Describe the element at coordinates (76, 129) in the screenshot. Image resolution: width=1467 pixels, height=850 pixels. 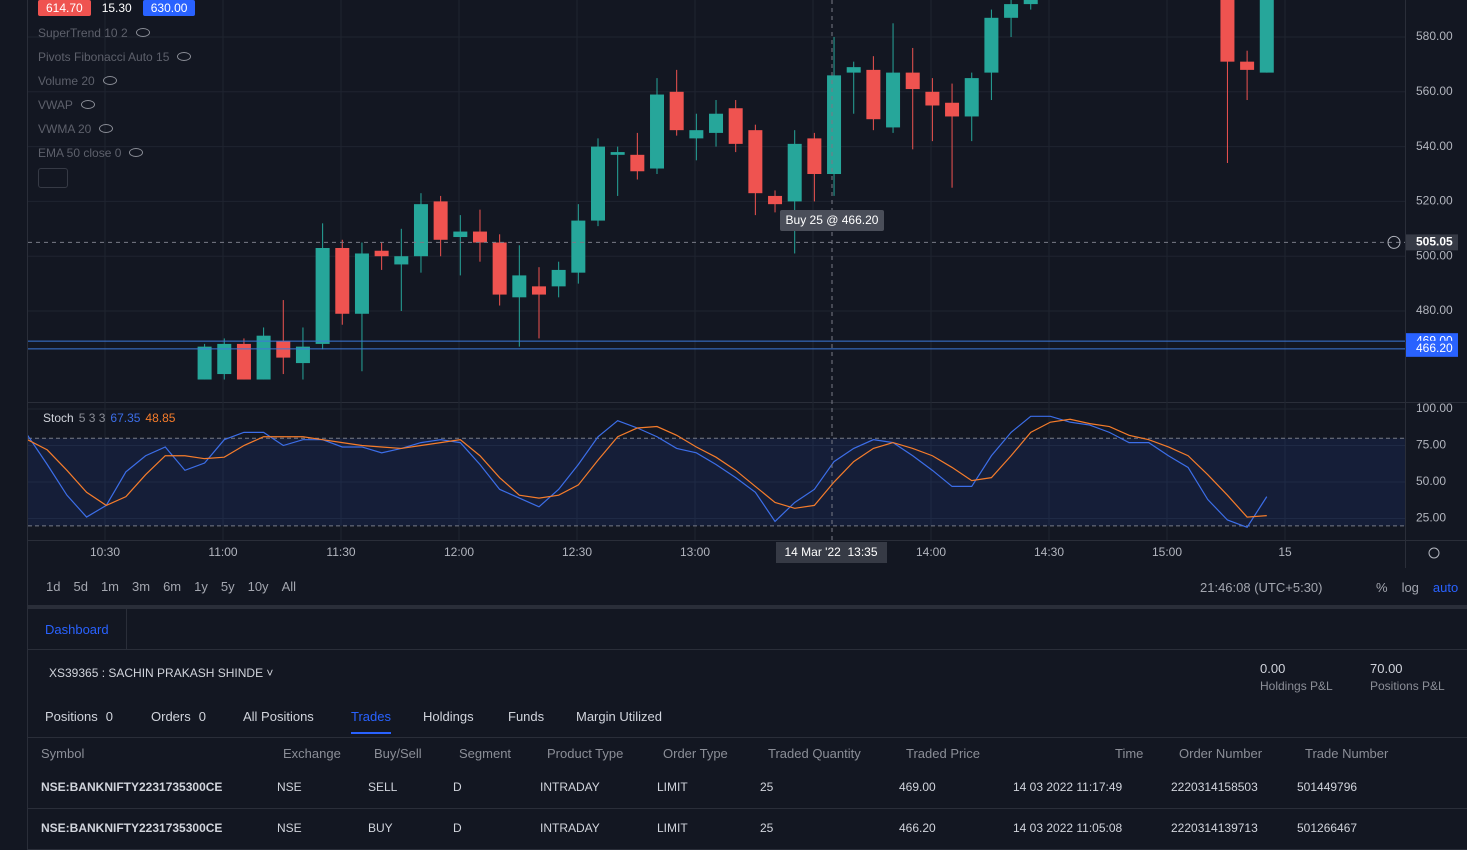
I see `indicator: VWMA 20` at that location.